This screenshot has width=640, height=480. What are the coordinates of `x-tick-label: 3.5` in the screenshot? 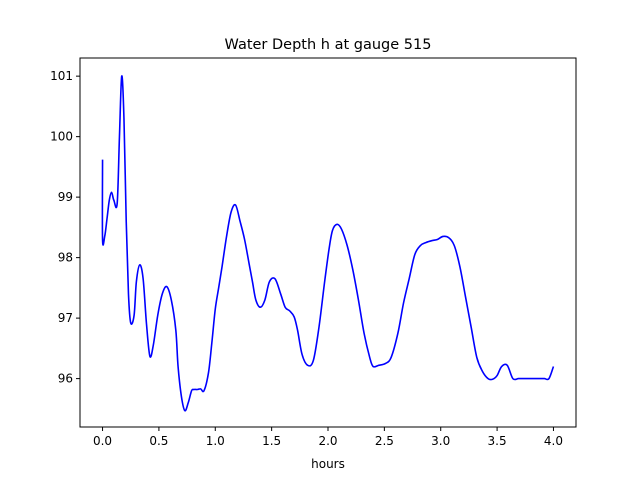 It's located at (497, 441).